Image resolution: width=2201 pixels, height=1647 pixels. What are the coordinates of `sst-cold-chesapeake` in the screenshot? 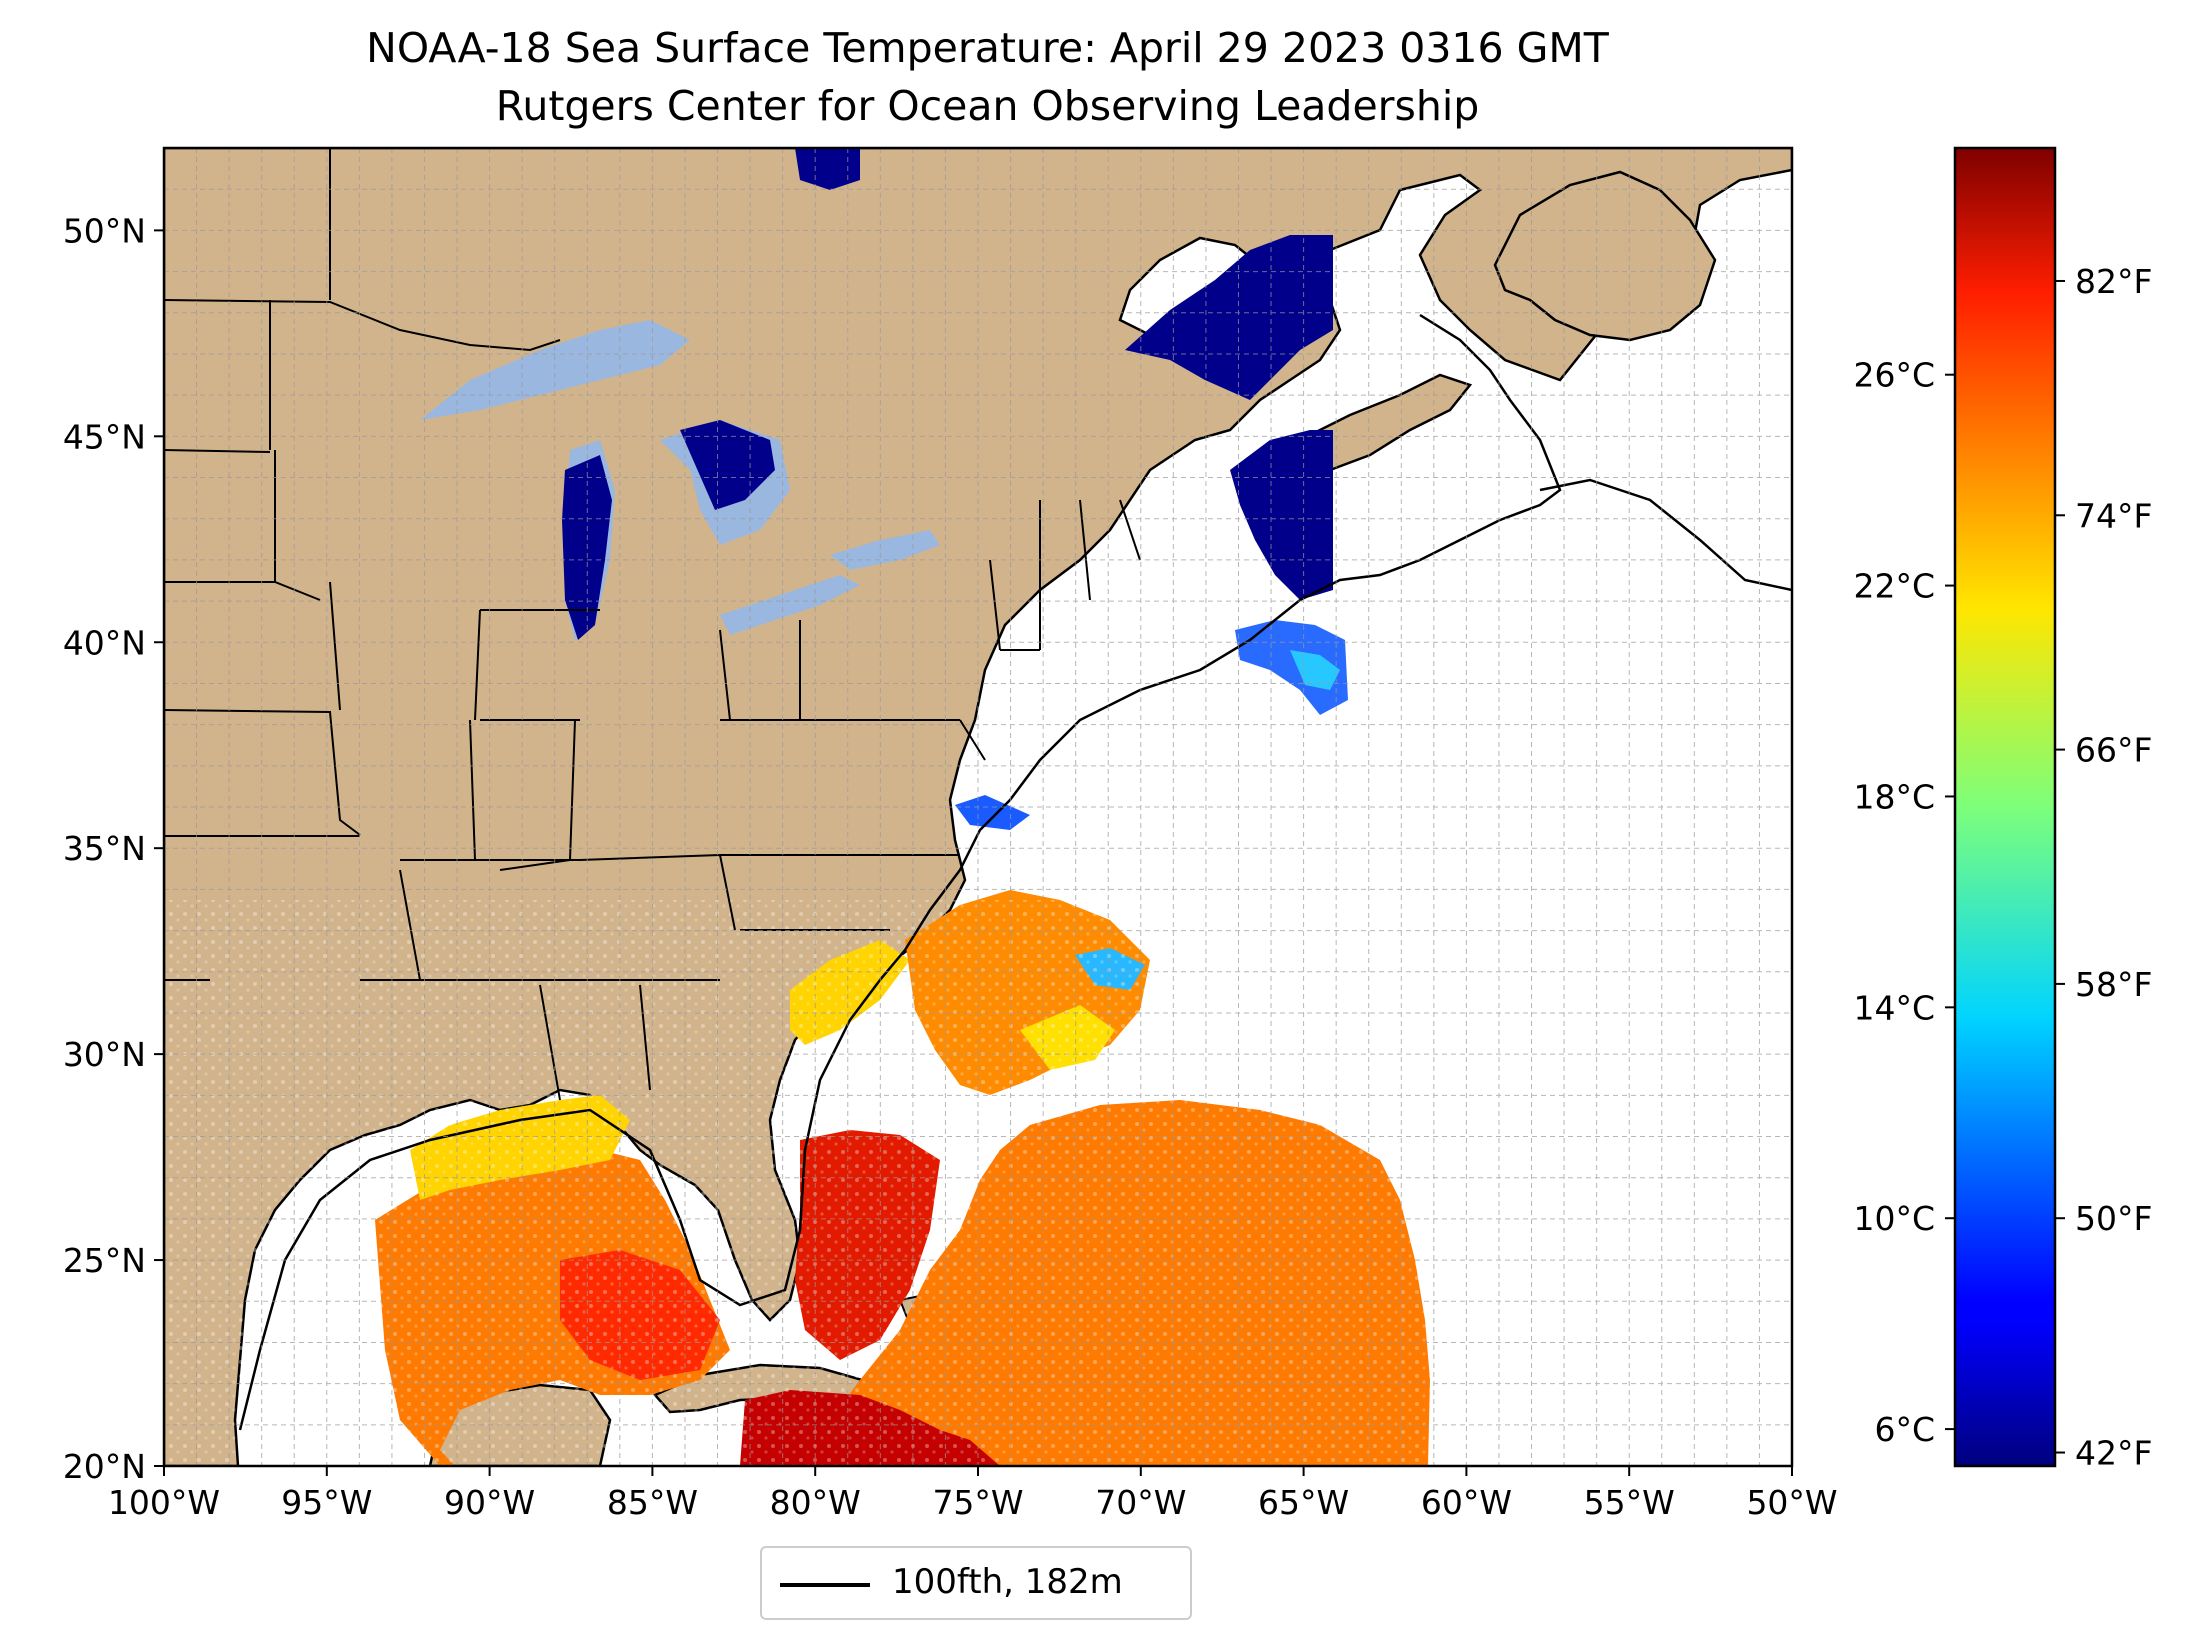 It's located at (992, 812).